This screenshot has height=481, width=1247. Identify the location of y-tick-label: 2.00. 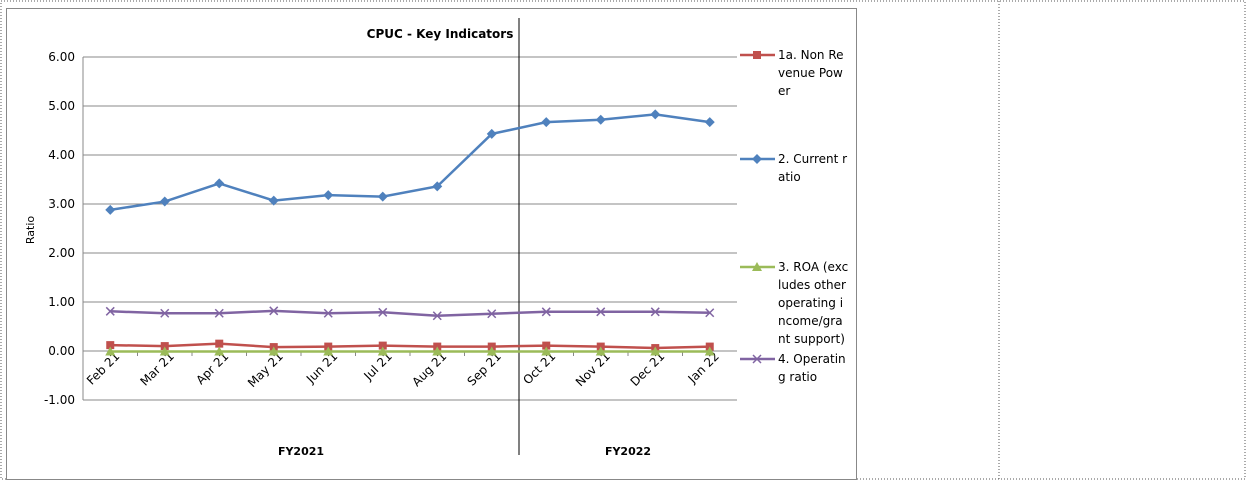
(61, 253).